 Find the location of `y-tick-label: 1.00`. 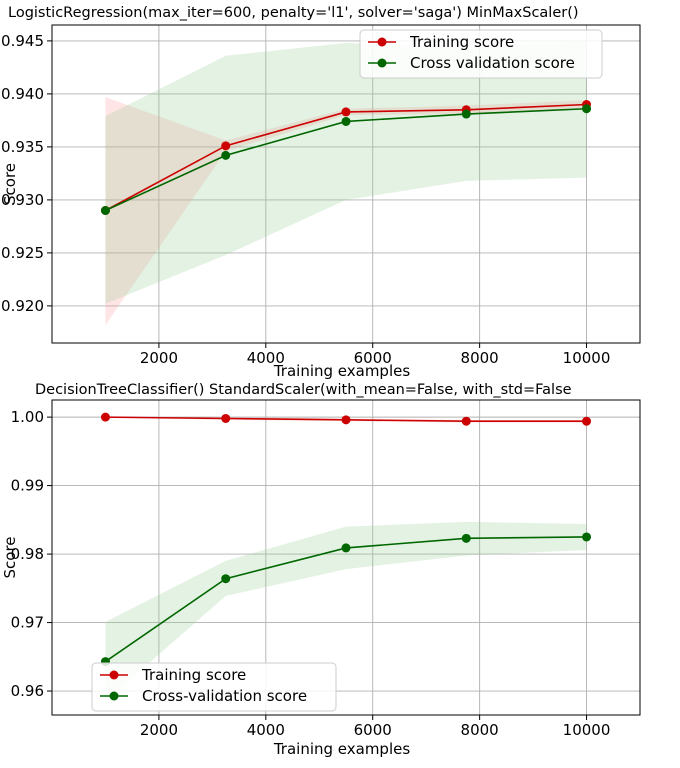

y-tick-label: 1.00 is located at coordinates (27, 417).